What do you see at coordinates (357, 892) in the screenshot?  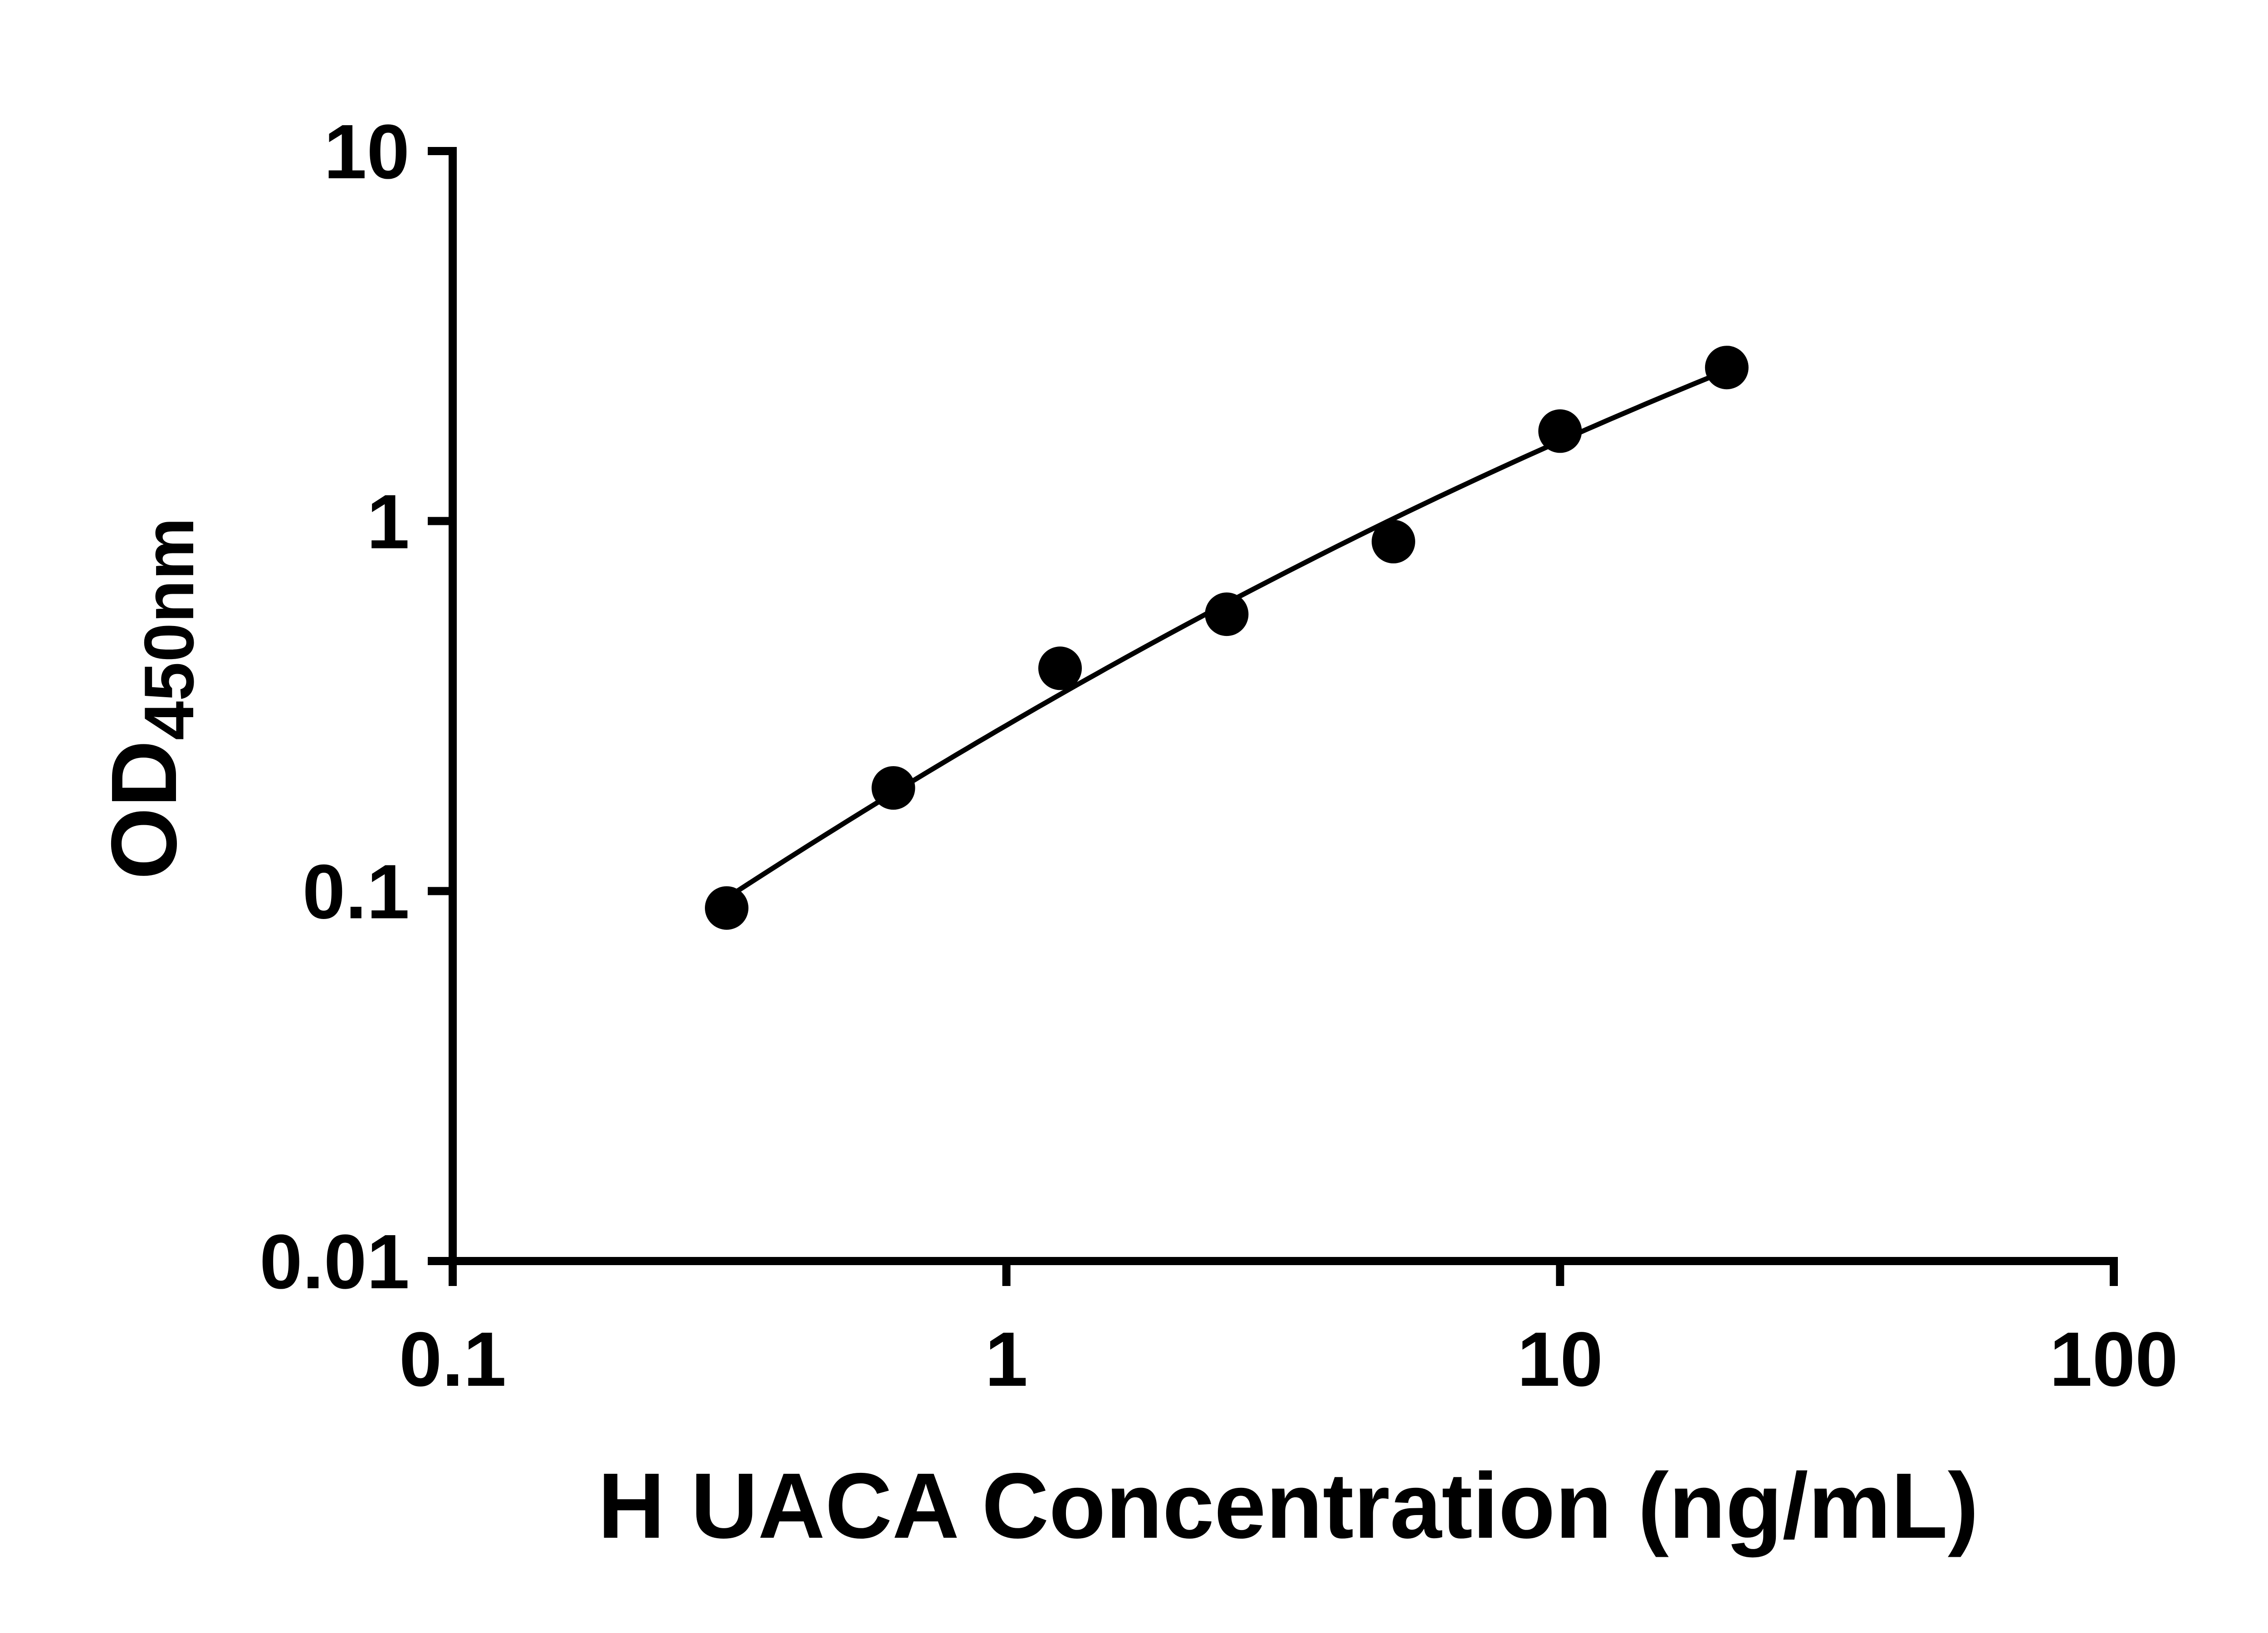 I see `y-tick-label: 0.1` at bounding box center [357, 892].